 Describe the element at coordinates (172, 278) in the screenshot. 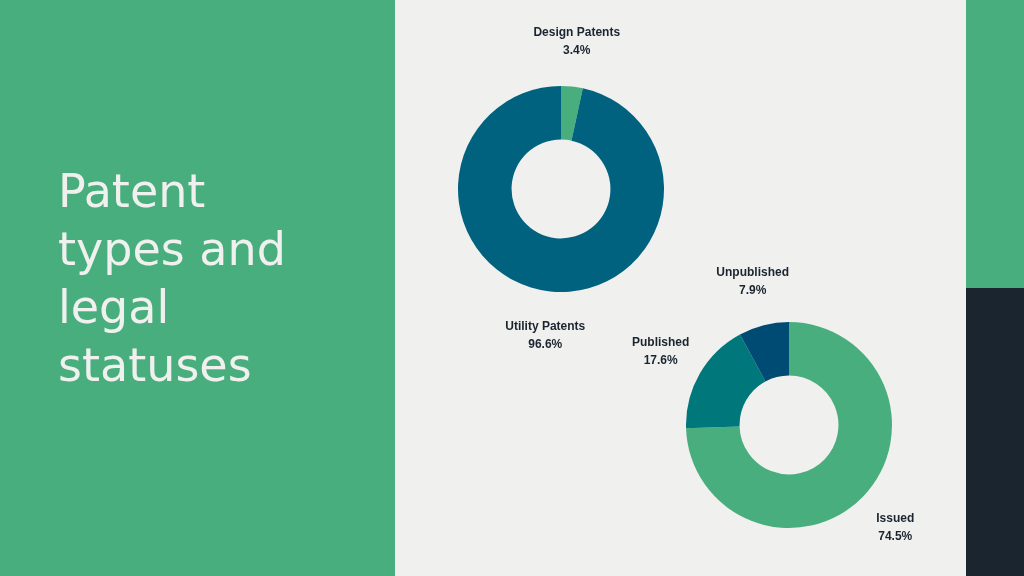

I see `text: Patent types and legal statuses` at that location.